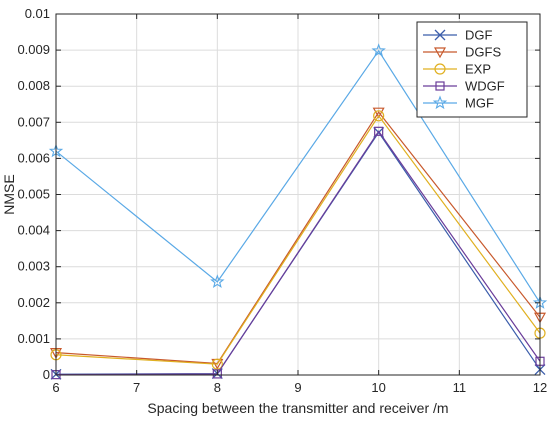 The image size is (550, 428). What do you see at coordinates (33, 338) in the screenshot?
I see `y-tick-label: 0.001` at bounding box center [33, 338].